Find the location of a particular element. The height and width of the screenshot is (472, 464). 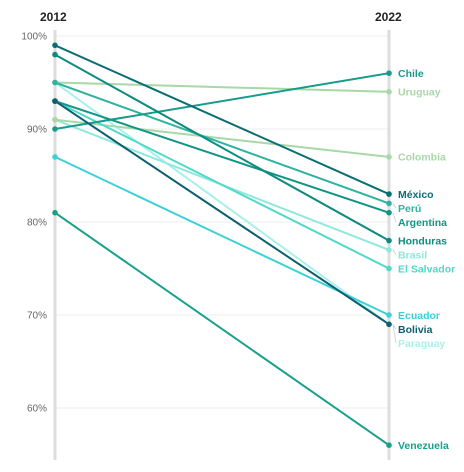

series-label-brasil: Brasil is located at coordinates (412, 255).